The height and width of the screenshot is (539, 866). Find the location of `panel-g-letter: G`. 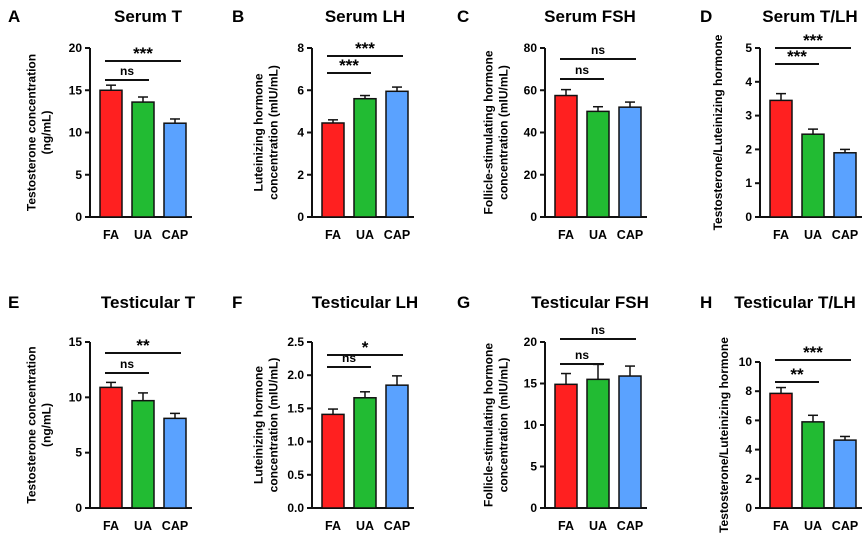

panel-g-letter: G is located at coordinates (463, 302).